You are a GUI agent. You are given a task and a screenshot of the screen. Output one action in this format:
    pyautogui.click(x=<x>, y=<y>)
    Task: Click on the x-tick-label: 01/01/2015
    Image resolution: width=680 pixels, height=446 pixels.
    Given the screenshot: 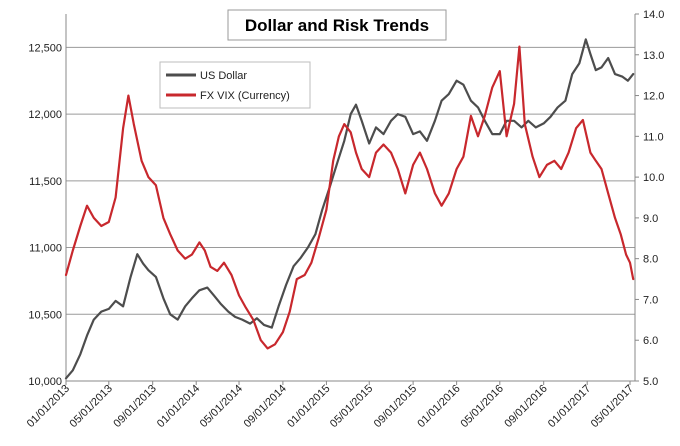 What is the action you would take?
    pyautogui.click(x=308, y=406)
    